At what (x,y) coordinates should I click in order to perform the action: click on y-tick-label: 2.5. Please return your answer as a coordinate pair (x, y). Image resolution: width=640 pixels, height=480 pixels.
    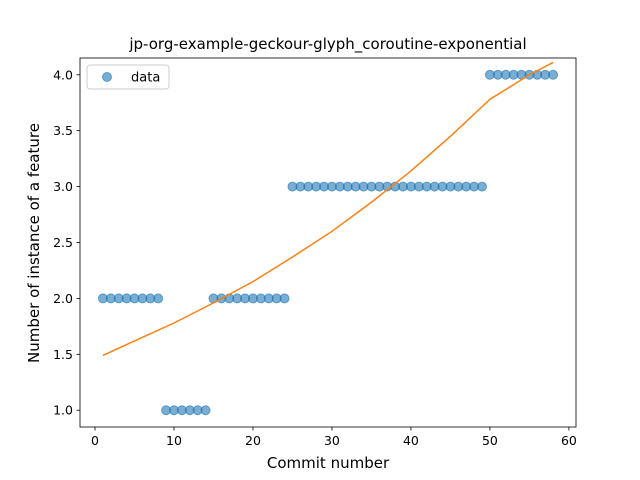
    Looking at the image, I should click on (63, 242).